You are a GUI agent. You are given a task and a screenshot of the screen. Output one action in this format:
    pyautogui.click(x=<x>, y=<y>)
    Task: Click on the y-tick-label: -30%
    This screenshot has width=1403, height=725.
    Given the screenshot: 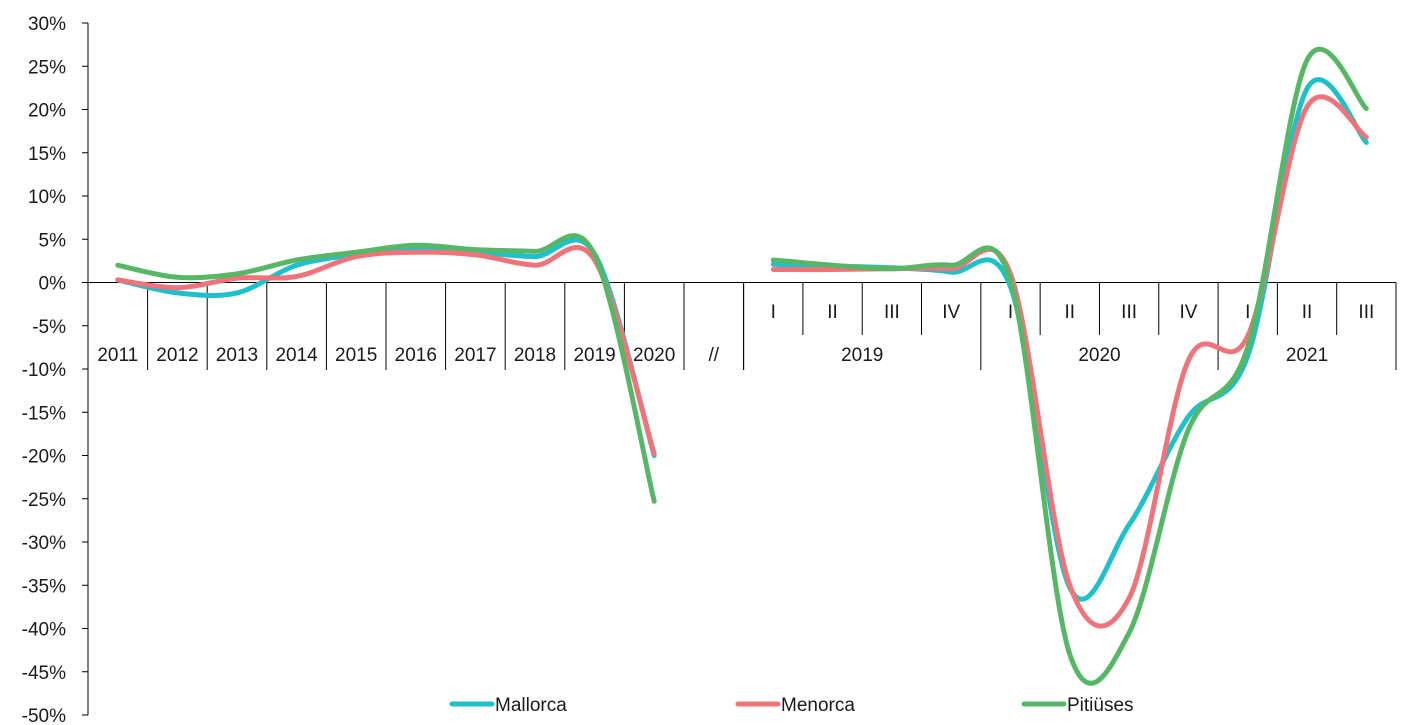 What is the action you would take?
    pyautogui.click(x=44, y=543)
    